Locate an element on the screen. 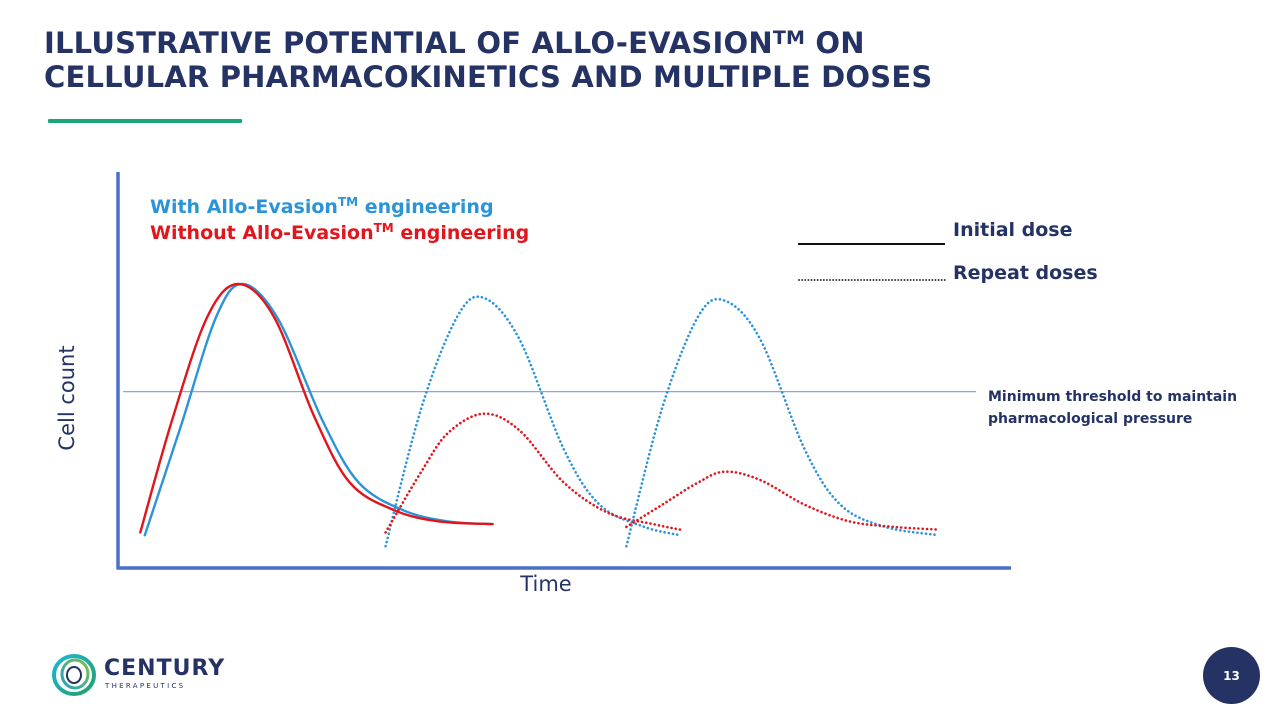  logo-subtitle: THERAPEUTICS is located at coordinates (145, 686).